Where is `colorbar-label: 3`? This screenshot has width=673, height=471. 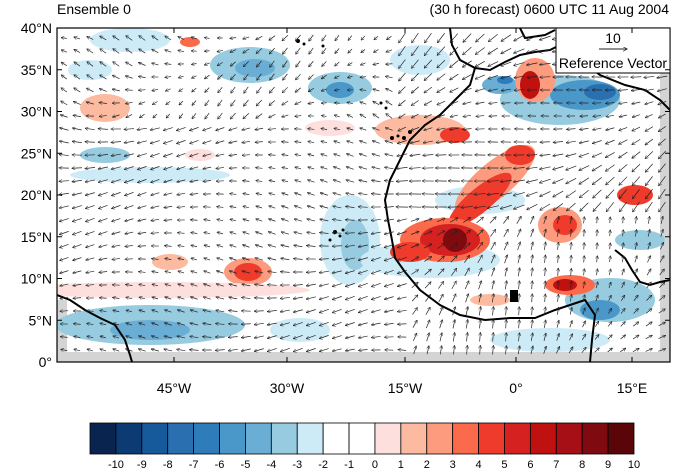
colorbar-label: 3 is located at coordinates (453, 465).